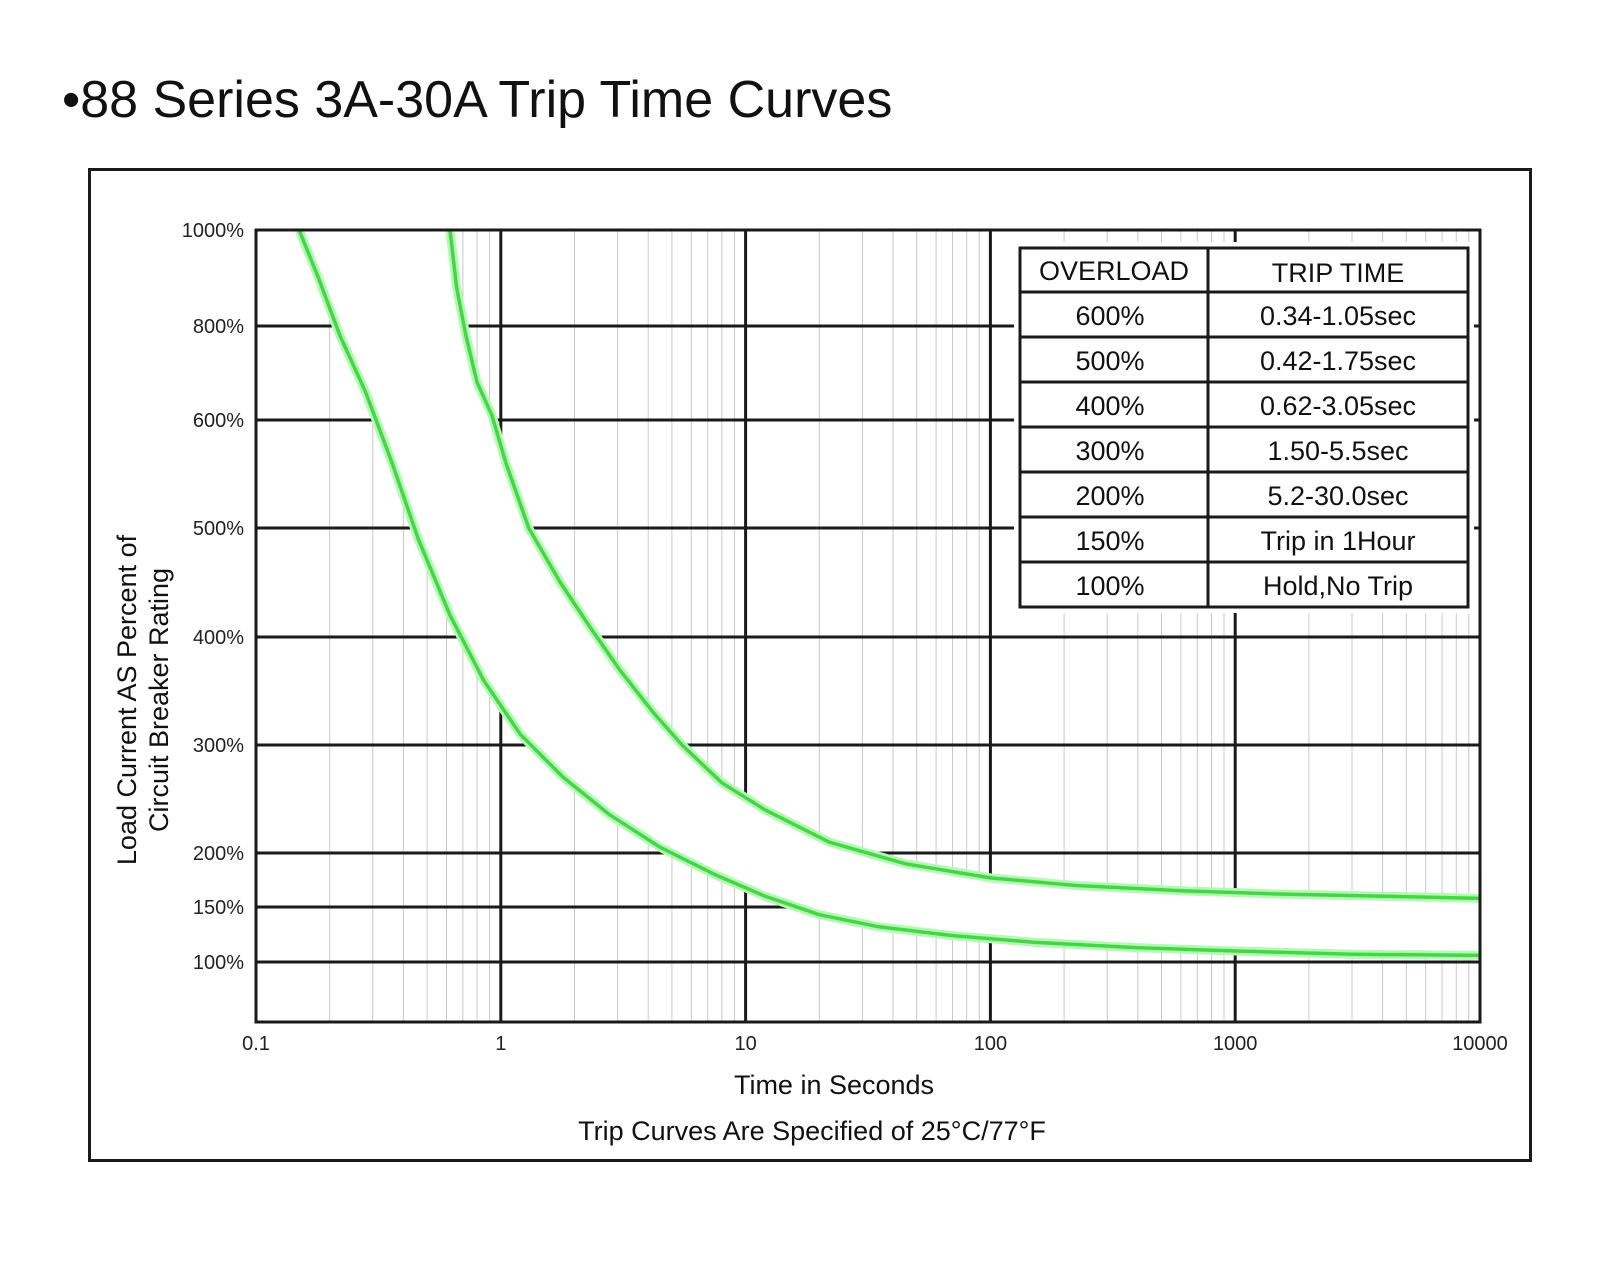 The image size is (1600, 1262). What do you see at coordinates (477, 100) in the screenshot?
I see `page-title: •88 Series 3A-30A Trip Time Curves` at bounding box center [477, 100].